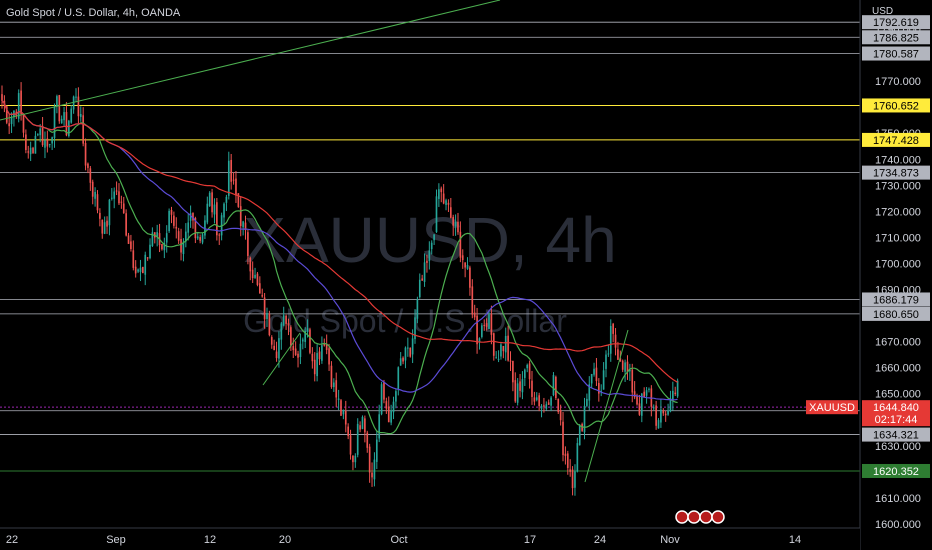 This screenshot has width=932, height=550. I want to click on trend-line-small, so click(281, 359).